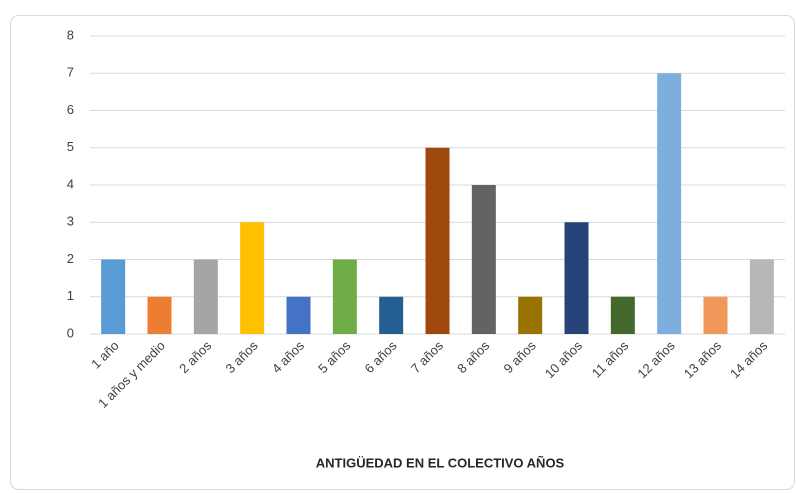 The height and width of the screenshot is (493, 796). Describe the element at coordinates (440, 462) in the screenshot. I see `x-axis-title: ANTIGÜEDAD EN EL COLECTIVO AÑOS` at that location.